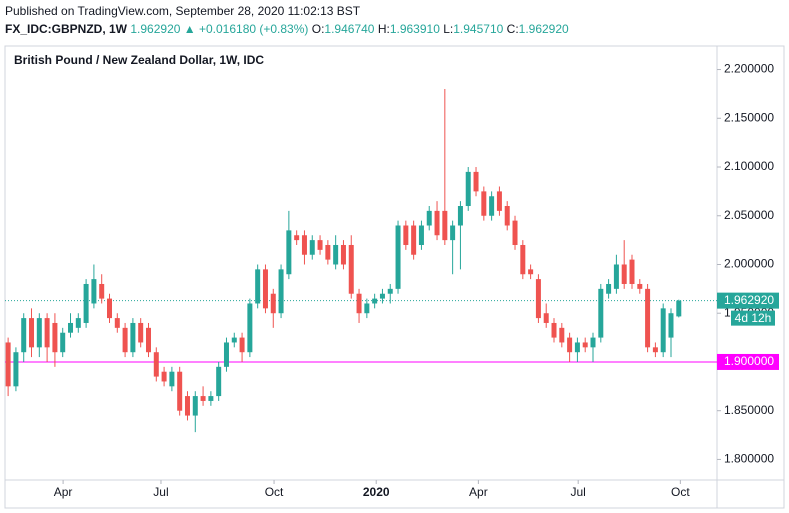 The height and width of the screenshot is (513, 789). What do you see at coordinates (513, 29) in the screenshot?
I see `c-label: C:` at bounding box center [513, 29].